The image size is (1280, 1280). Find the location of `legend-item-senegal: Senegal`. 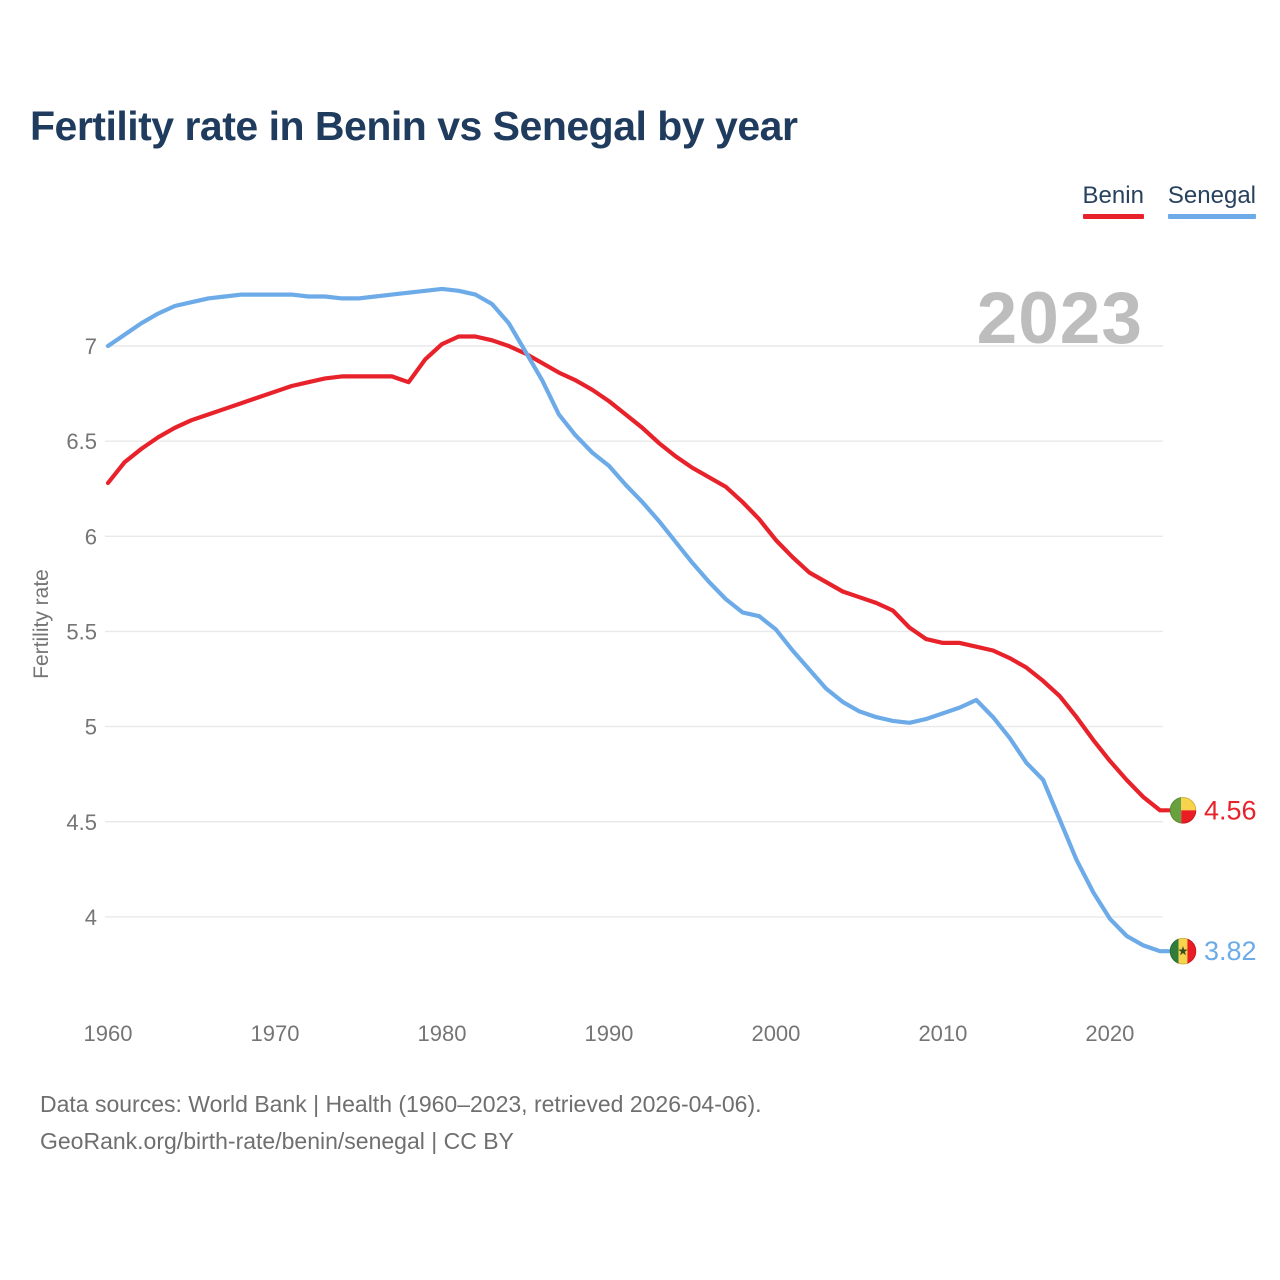

legend-item-senegal: Senegal is located at coordinates (1211, 200).